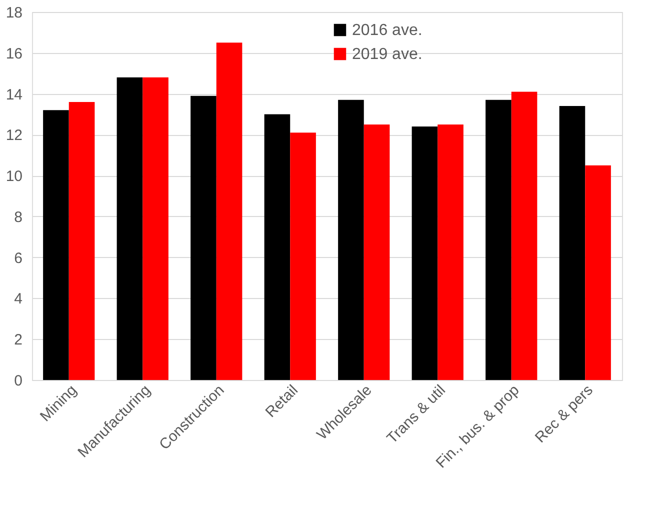  Describe the element at coordinates (18, 299) in the screenshot. I see `y-tick-label: 4` at that location.